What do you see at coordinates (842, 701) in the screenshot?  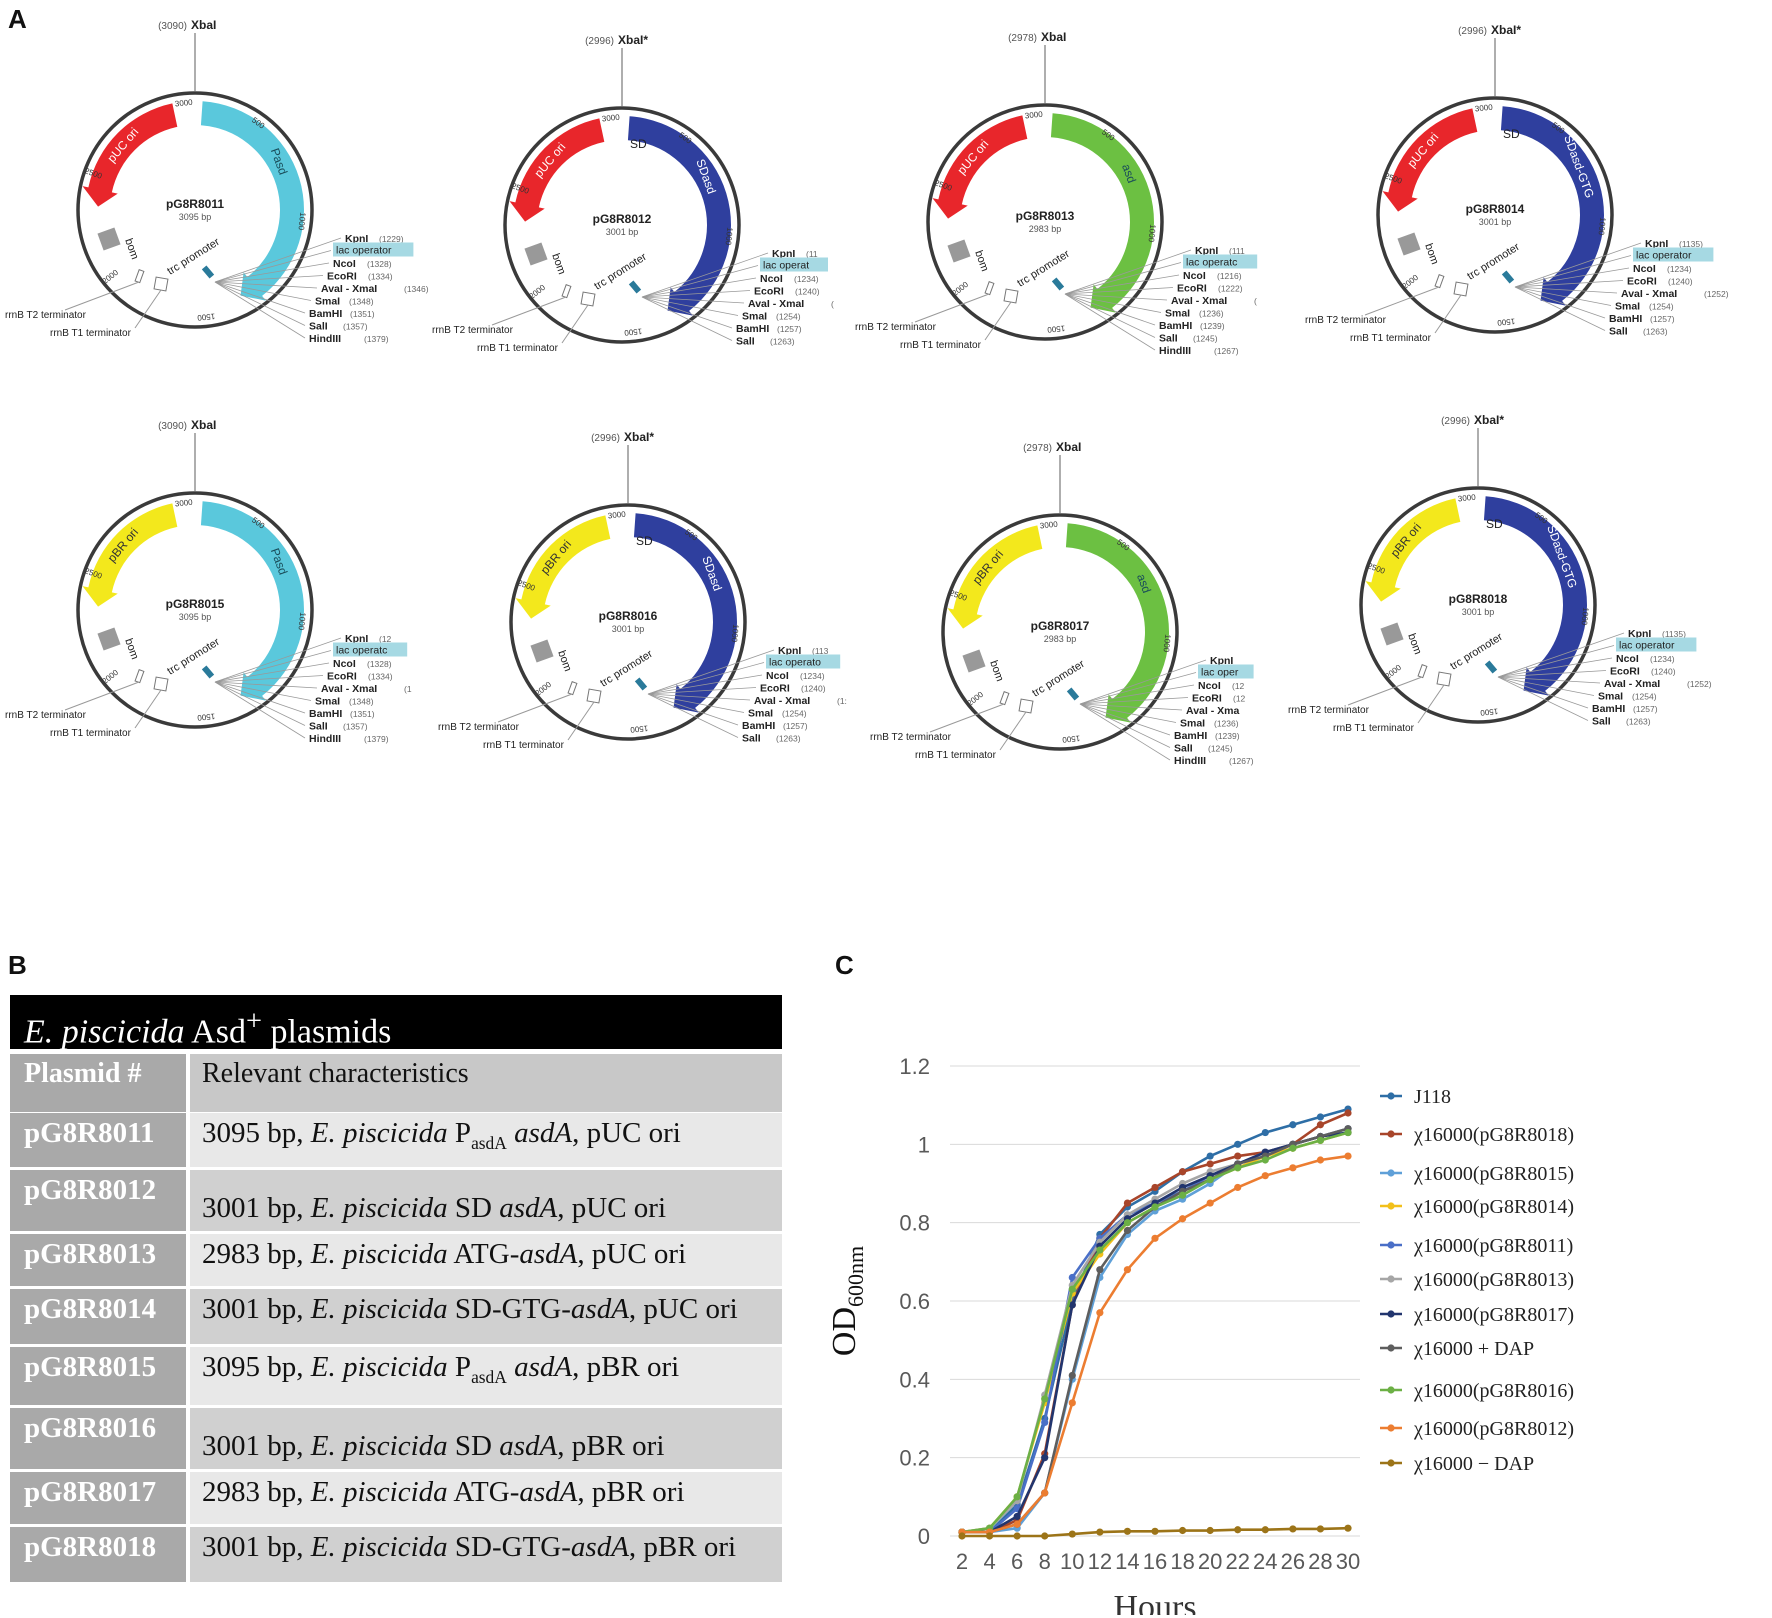 I see `site-position: (1:` at bounding box center [842, 701].